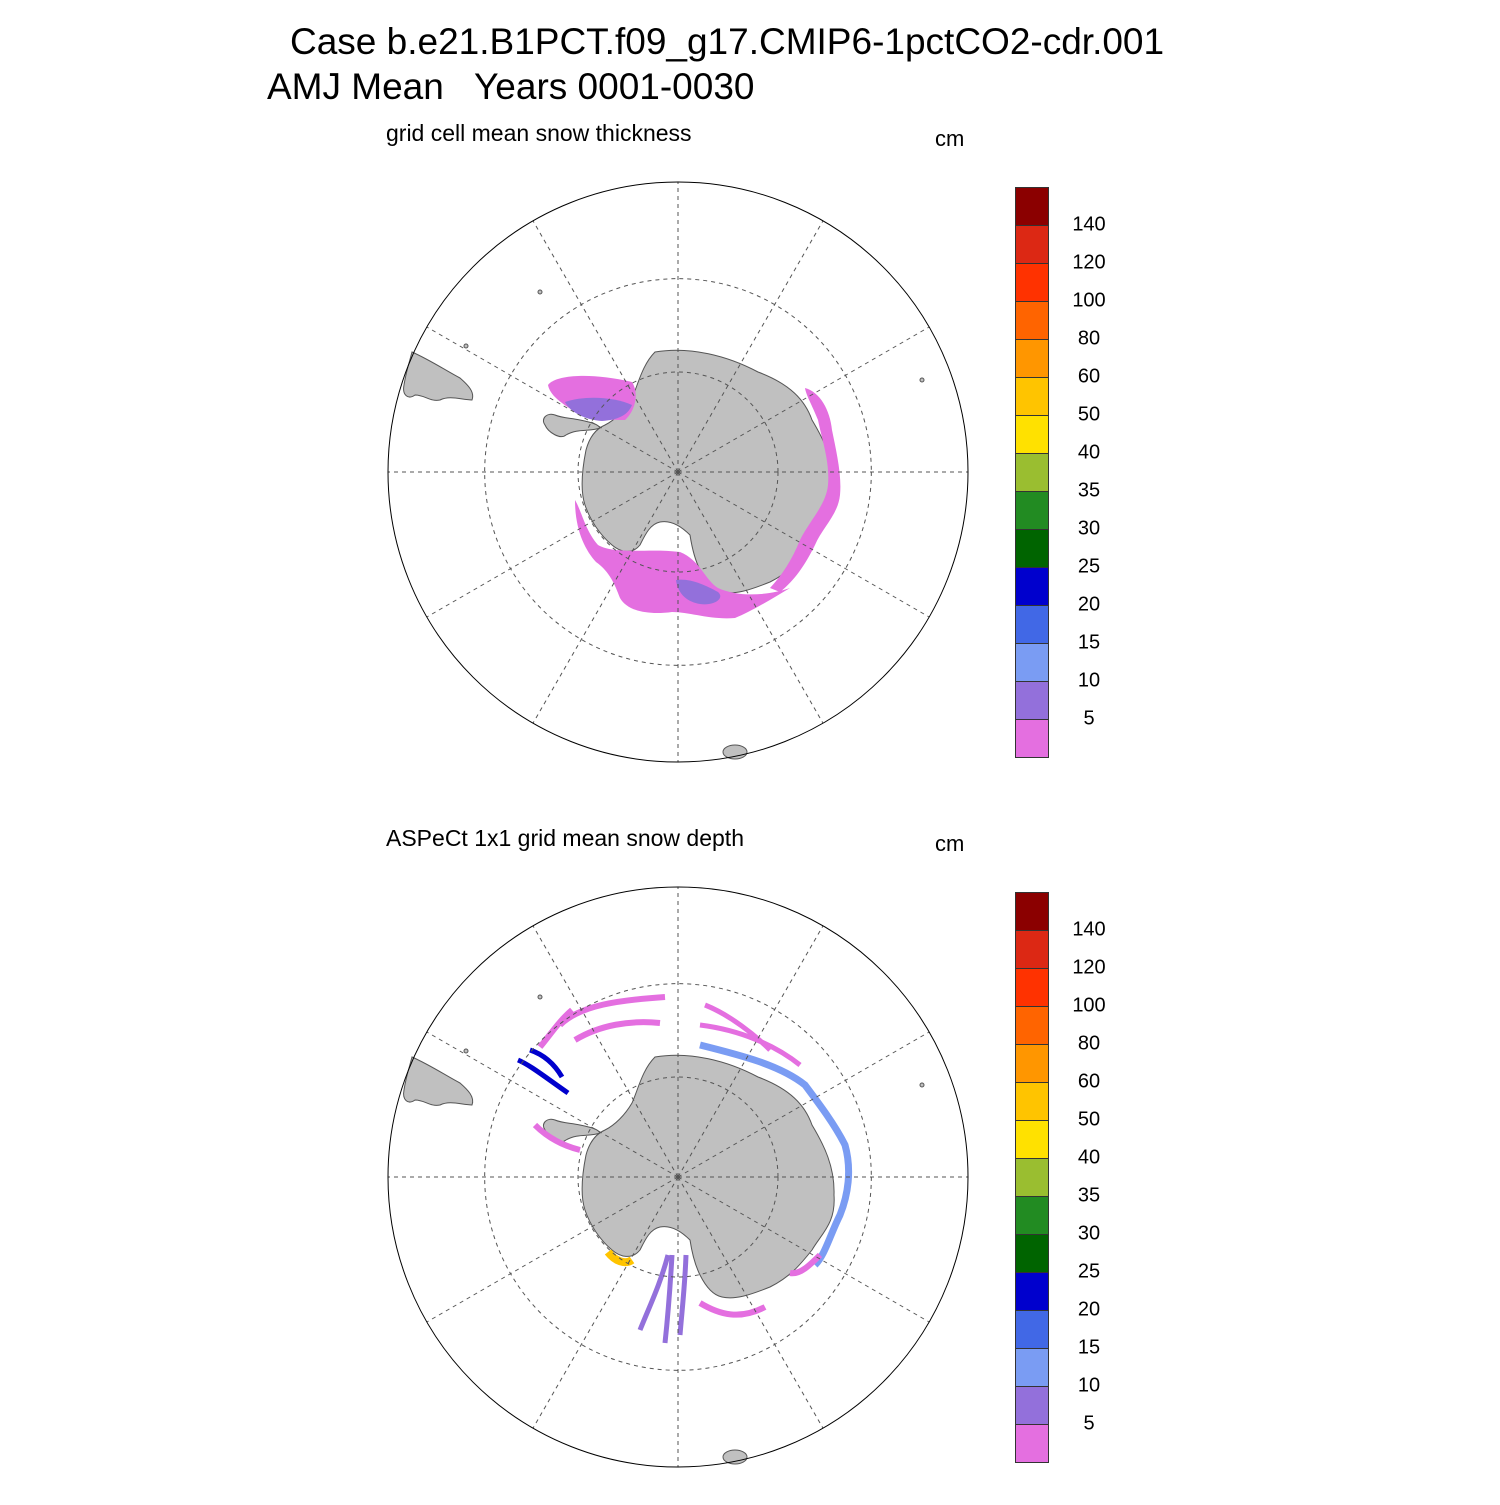 The width and height of the screenshot is (1500, 1505). I want to click on panel2-kerguelen, so click(922, 1085).